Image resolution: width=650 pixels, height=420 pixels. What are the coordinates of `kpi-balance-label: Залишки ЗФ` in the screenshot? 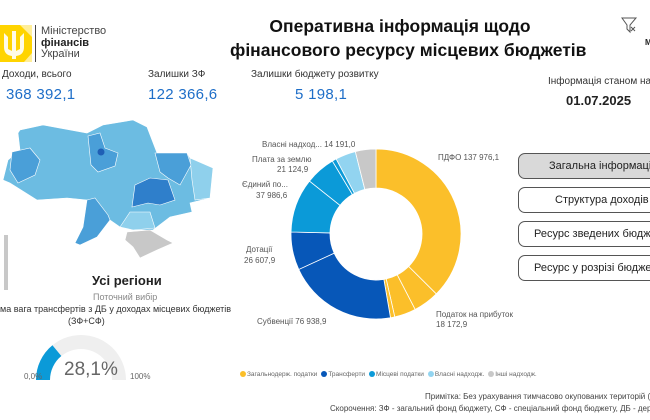 It's located at (177, 74).